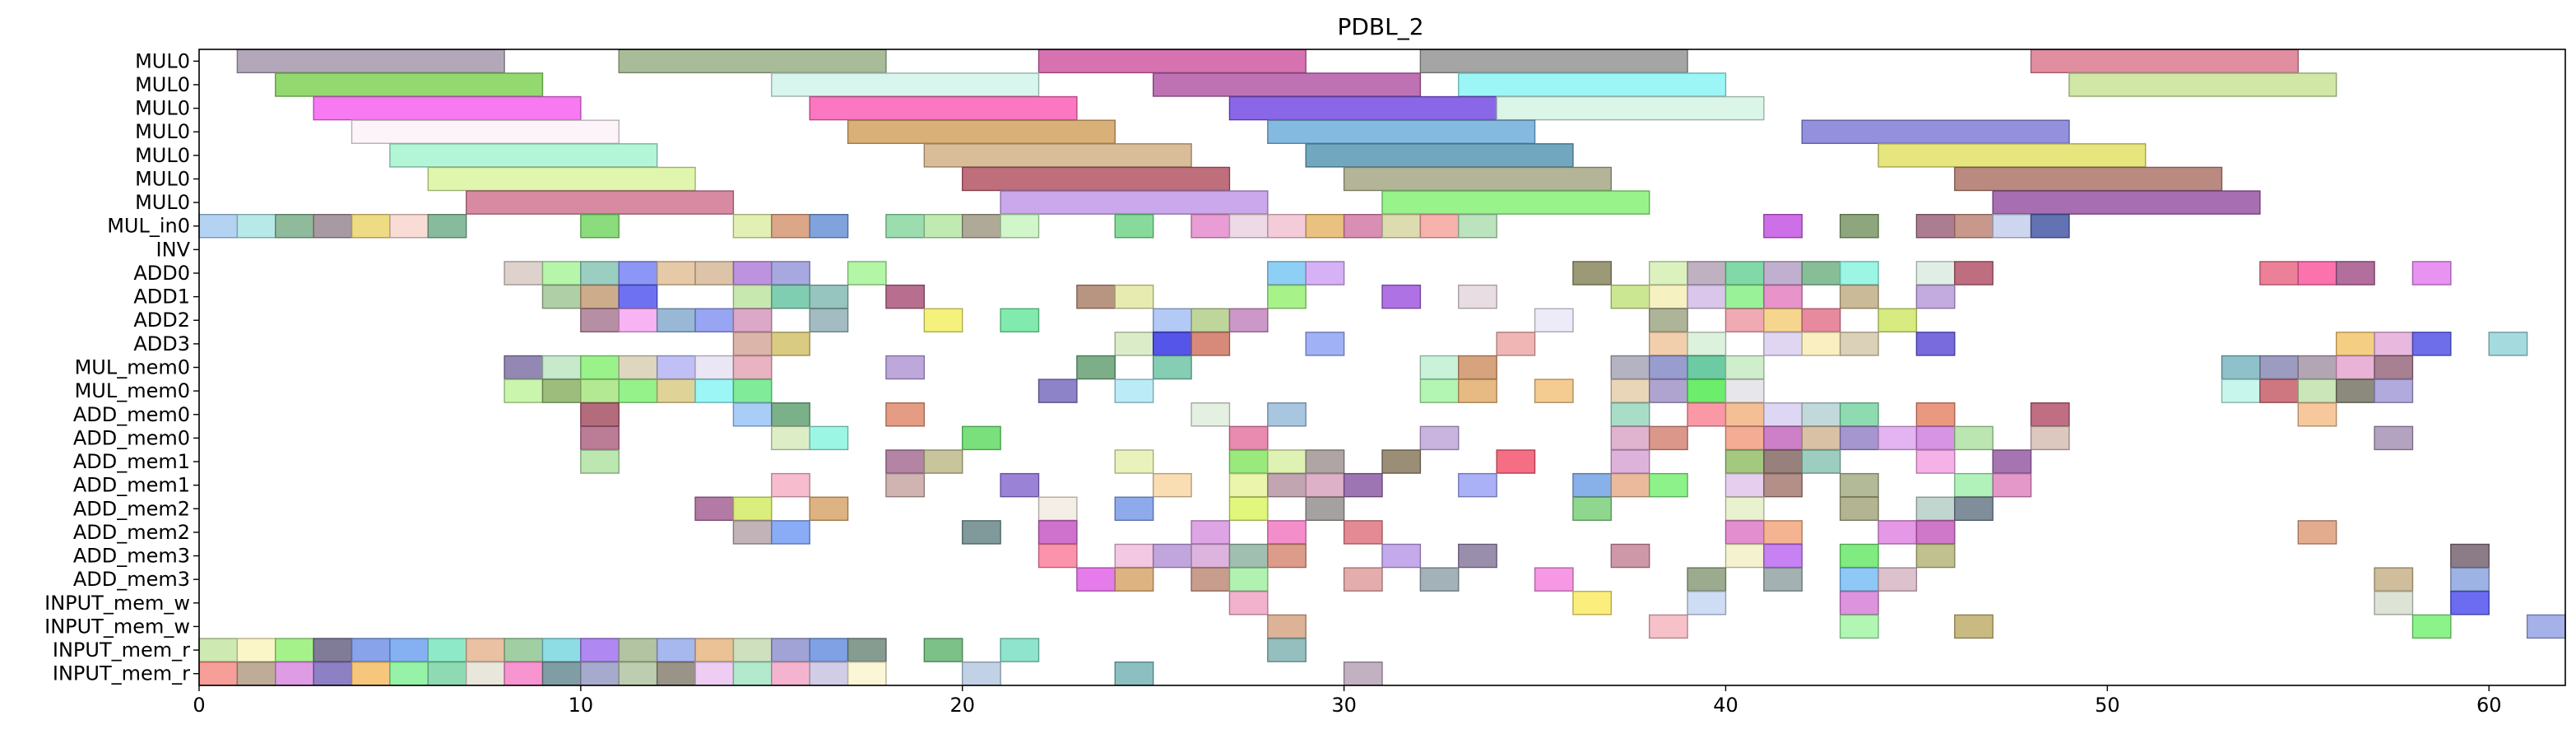  I want to click on row-label: INPUT_mem_r, so click(122, 673).